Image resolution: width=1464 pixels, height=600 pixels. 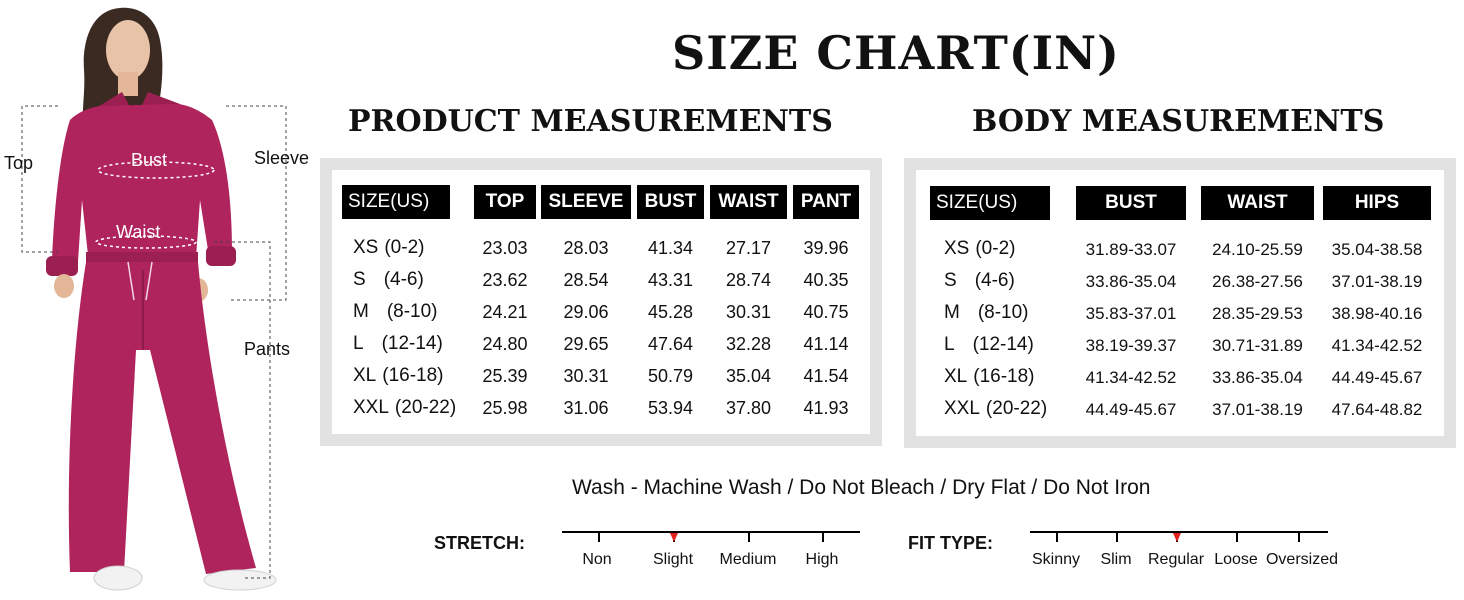 What do you see at coordinates (673, 559) in the screenshot?
I see `stretch-option-slight: Slight` at bounding box center [673, 559].